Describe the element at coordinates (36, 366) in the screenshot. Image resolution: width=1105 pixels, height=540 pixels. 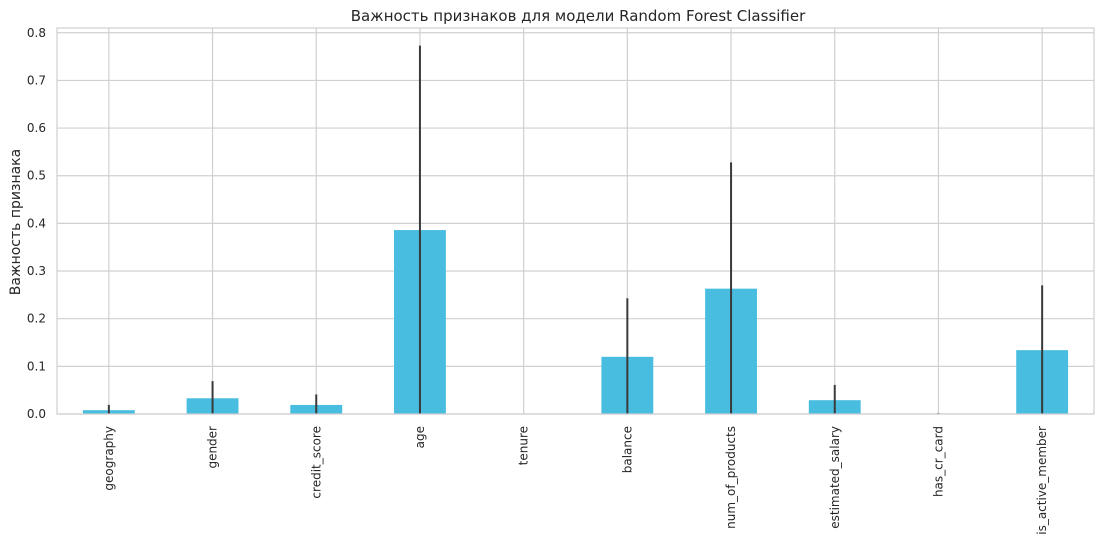
I see `y-tick-label: 0.1` at that location.